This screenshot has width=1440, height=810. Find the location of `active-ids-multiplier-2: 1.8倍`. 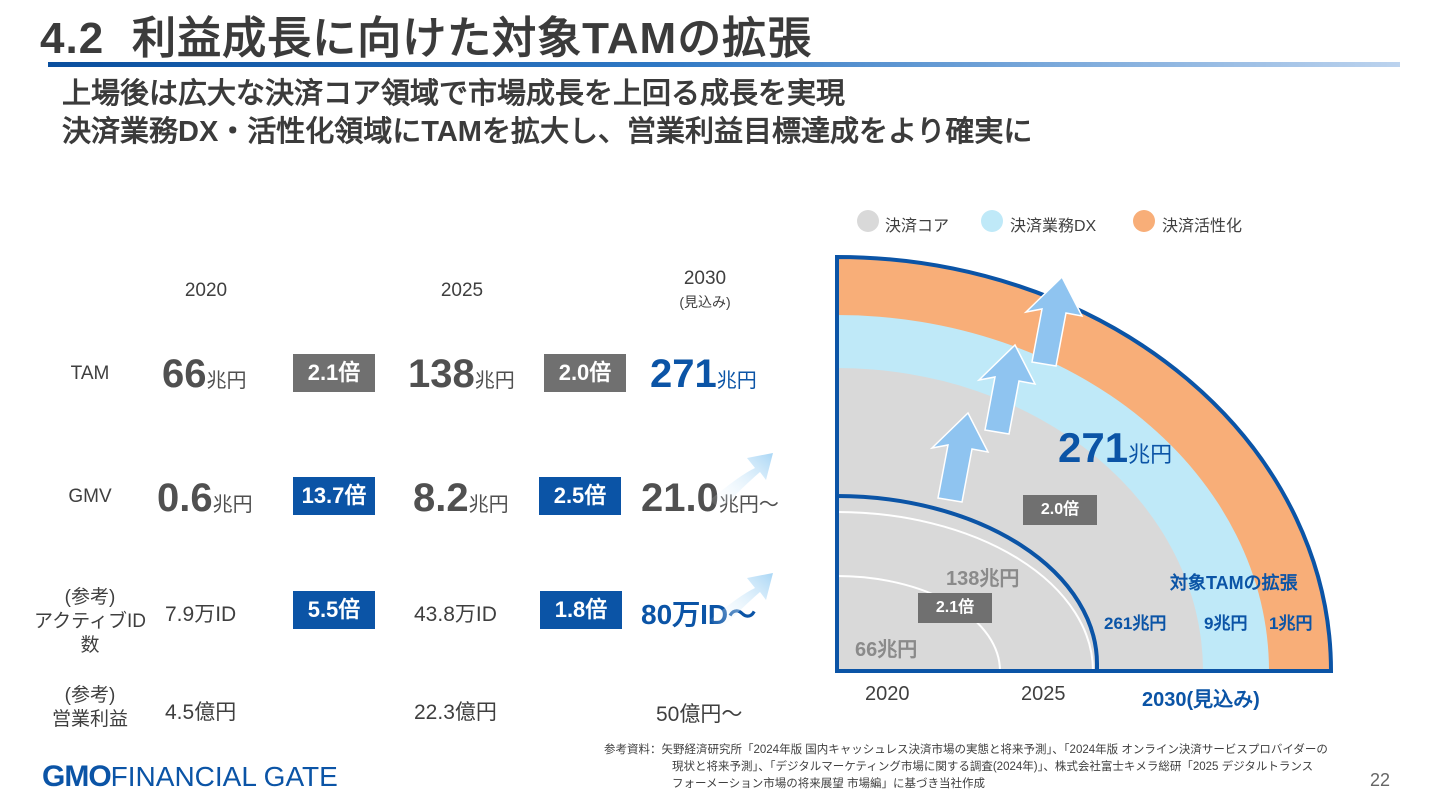

active-ids-multiplier-2: 1.8倍 is located at coordinates (581, 610).